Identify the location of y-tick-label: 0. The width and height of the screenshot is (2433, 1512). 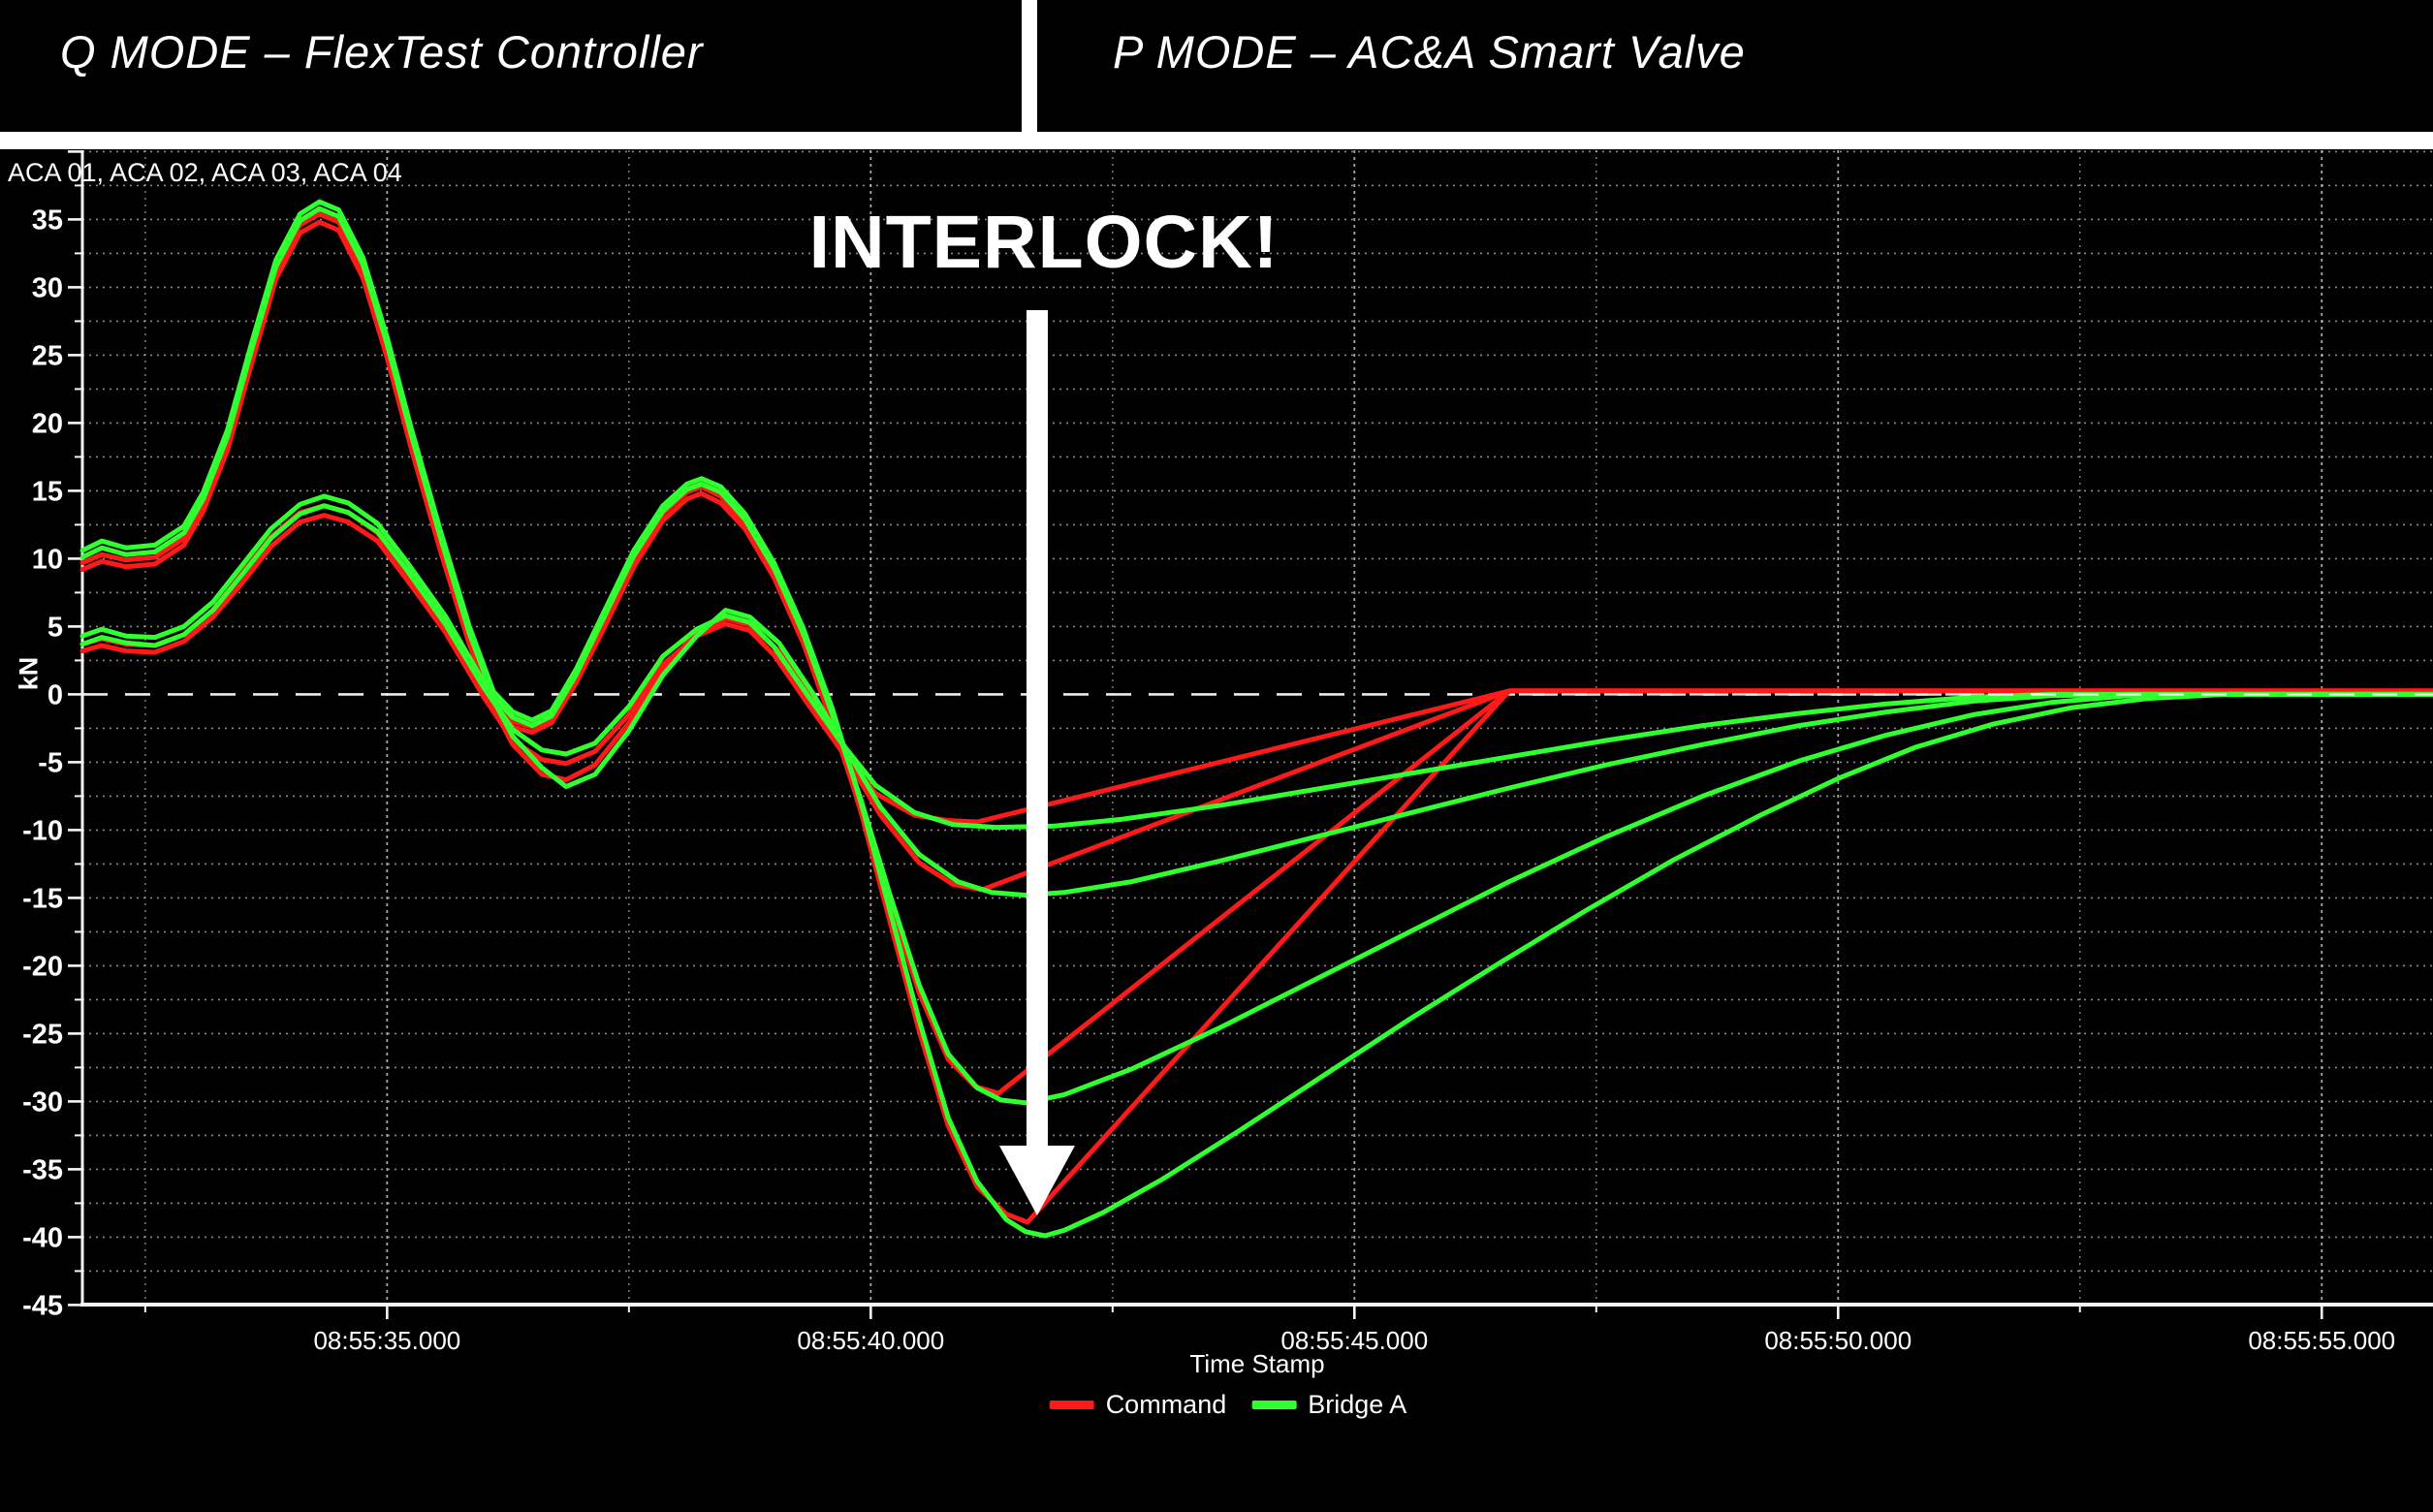
(55, 695).